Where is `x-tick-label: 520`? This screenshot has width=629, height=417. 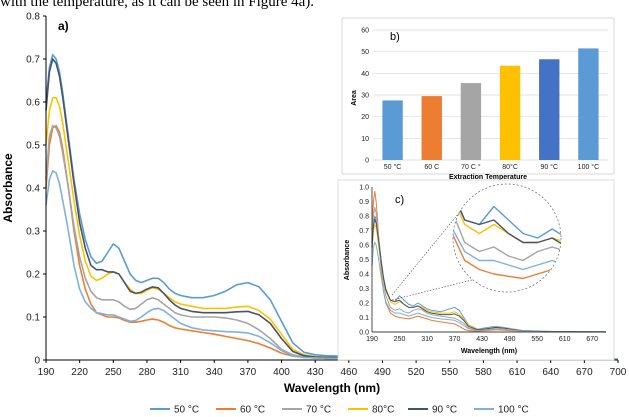
x-tick-label: 520 is located at coordinates (416, 372).